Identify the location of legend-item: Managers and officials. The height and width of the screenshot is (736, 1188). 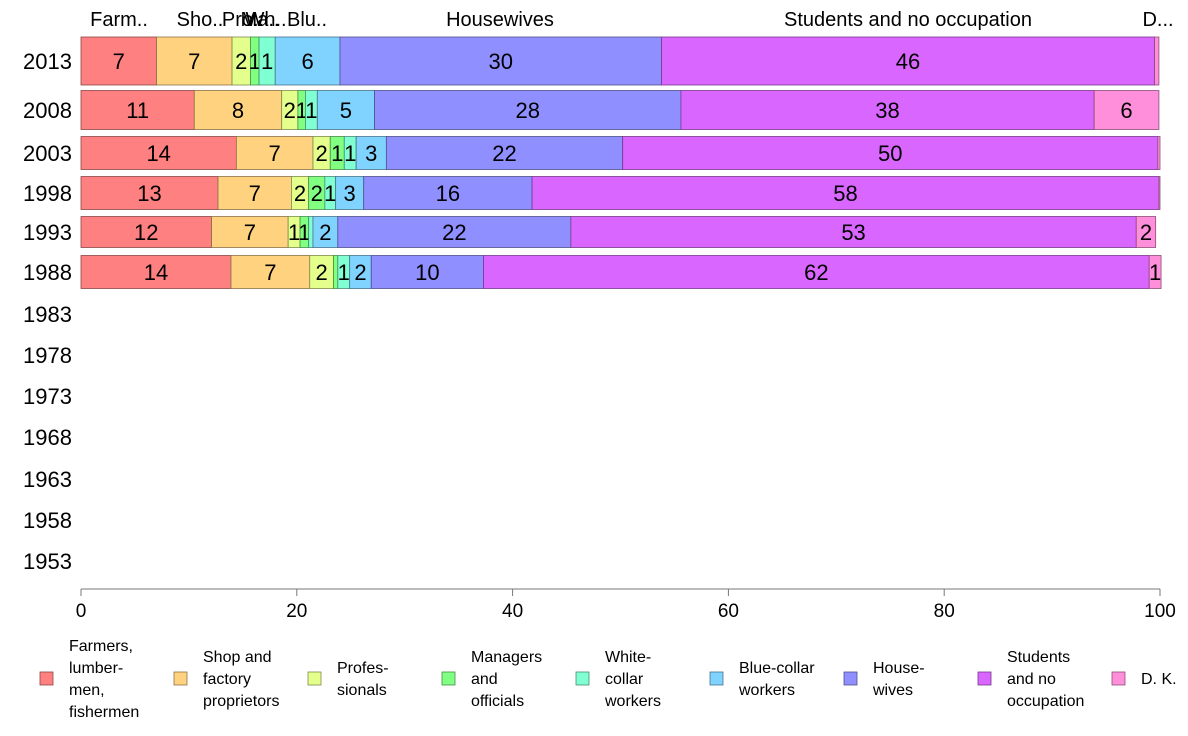
(491, 679).